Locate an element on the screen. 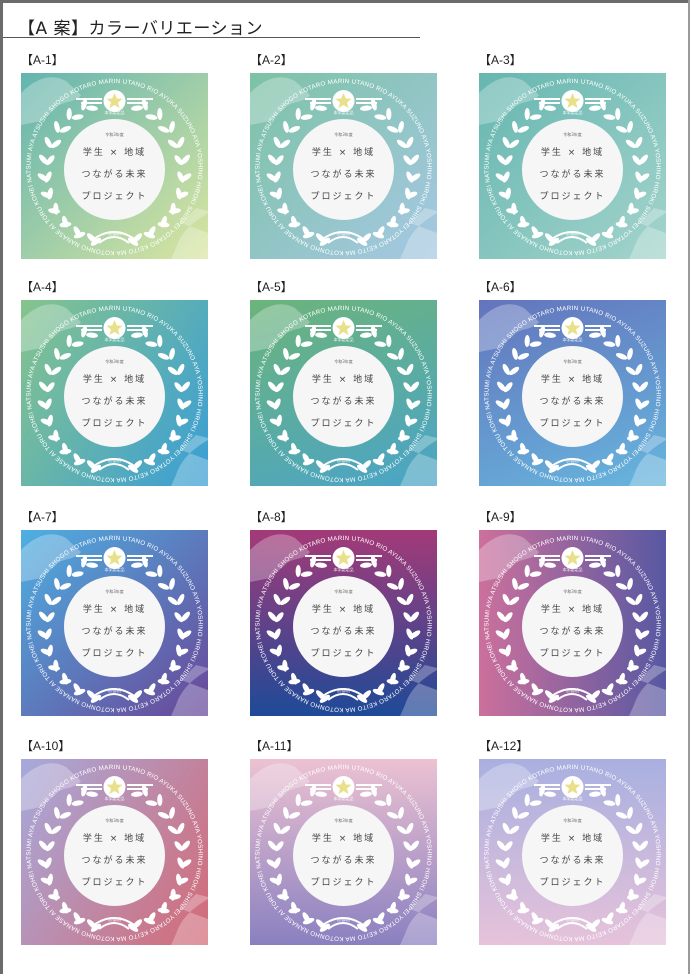 This screenshot has width=690, height=974. emblem-center-circle: 令和3年度 学生 × 地域 つながる未来 プロジェクト is located at coordinates (114, 169).